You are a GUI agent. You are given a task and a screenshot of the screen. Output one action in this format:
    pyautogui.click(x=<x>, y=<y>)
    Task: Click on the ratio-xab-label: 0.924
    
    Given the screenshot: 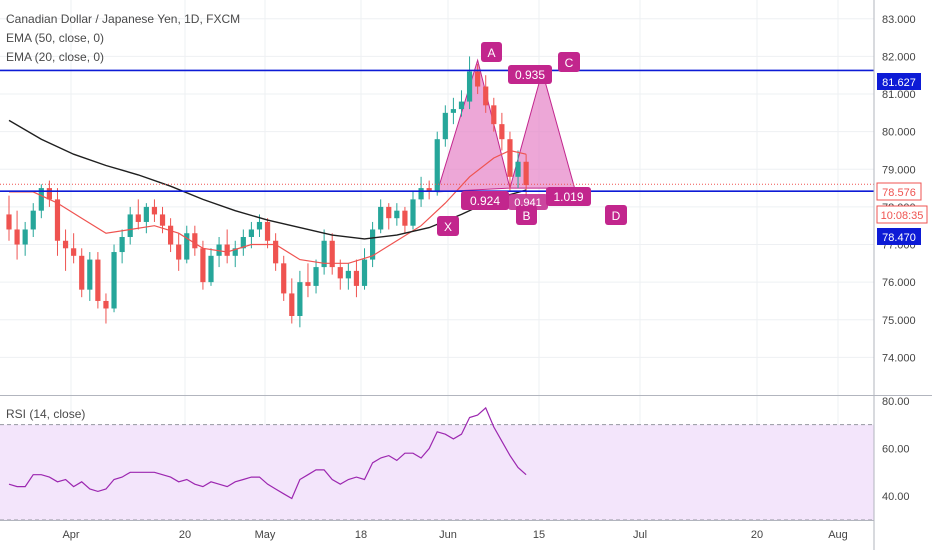 What is the action you would take?
    pyautogui.click(x=485, y=200)
    